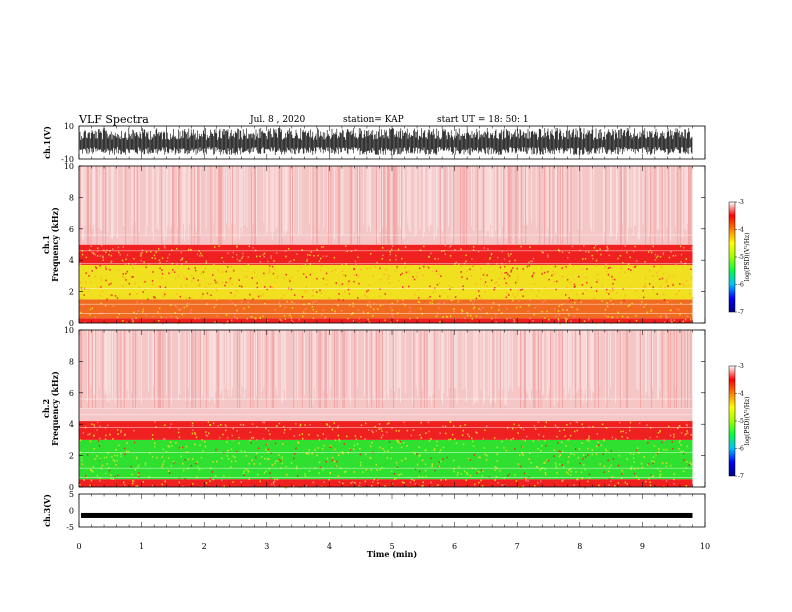 This screenshot has height=612, width=792. What do you see at coordinates (741, 421) in the screenshot?
I see `colorbar-tick-label: -5` at bounding box center [741, 421].